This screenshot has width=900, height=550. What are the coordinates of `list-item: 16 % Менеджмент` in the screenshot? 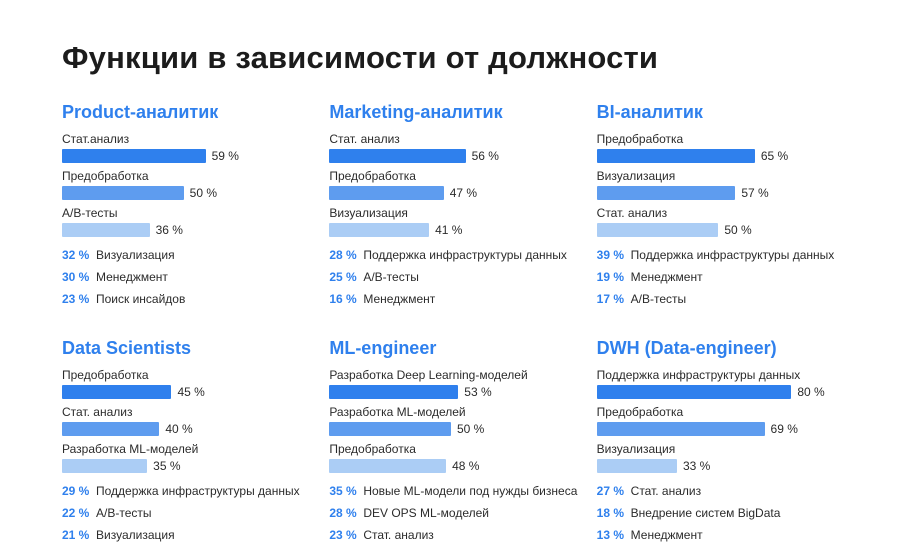 It's located at (450, 299).